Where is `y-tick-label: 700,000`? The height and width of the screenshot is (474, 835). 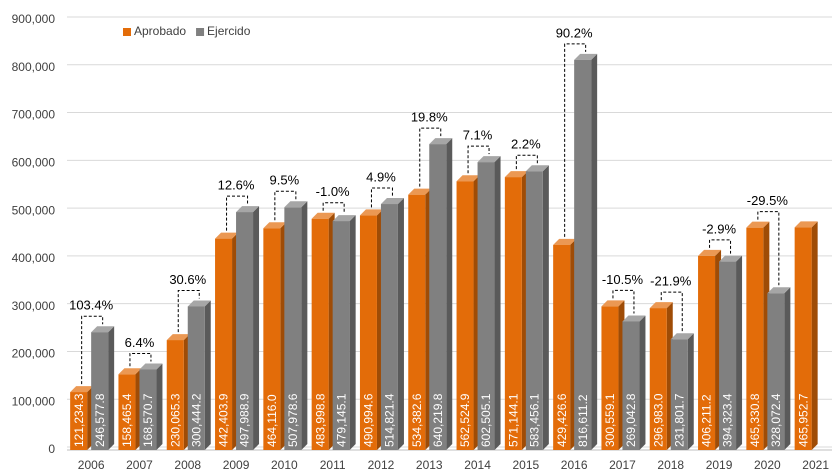
y-tick-label: 700,000 is located at coordinates (34, 115).